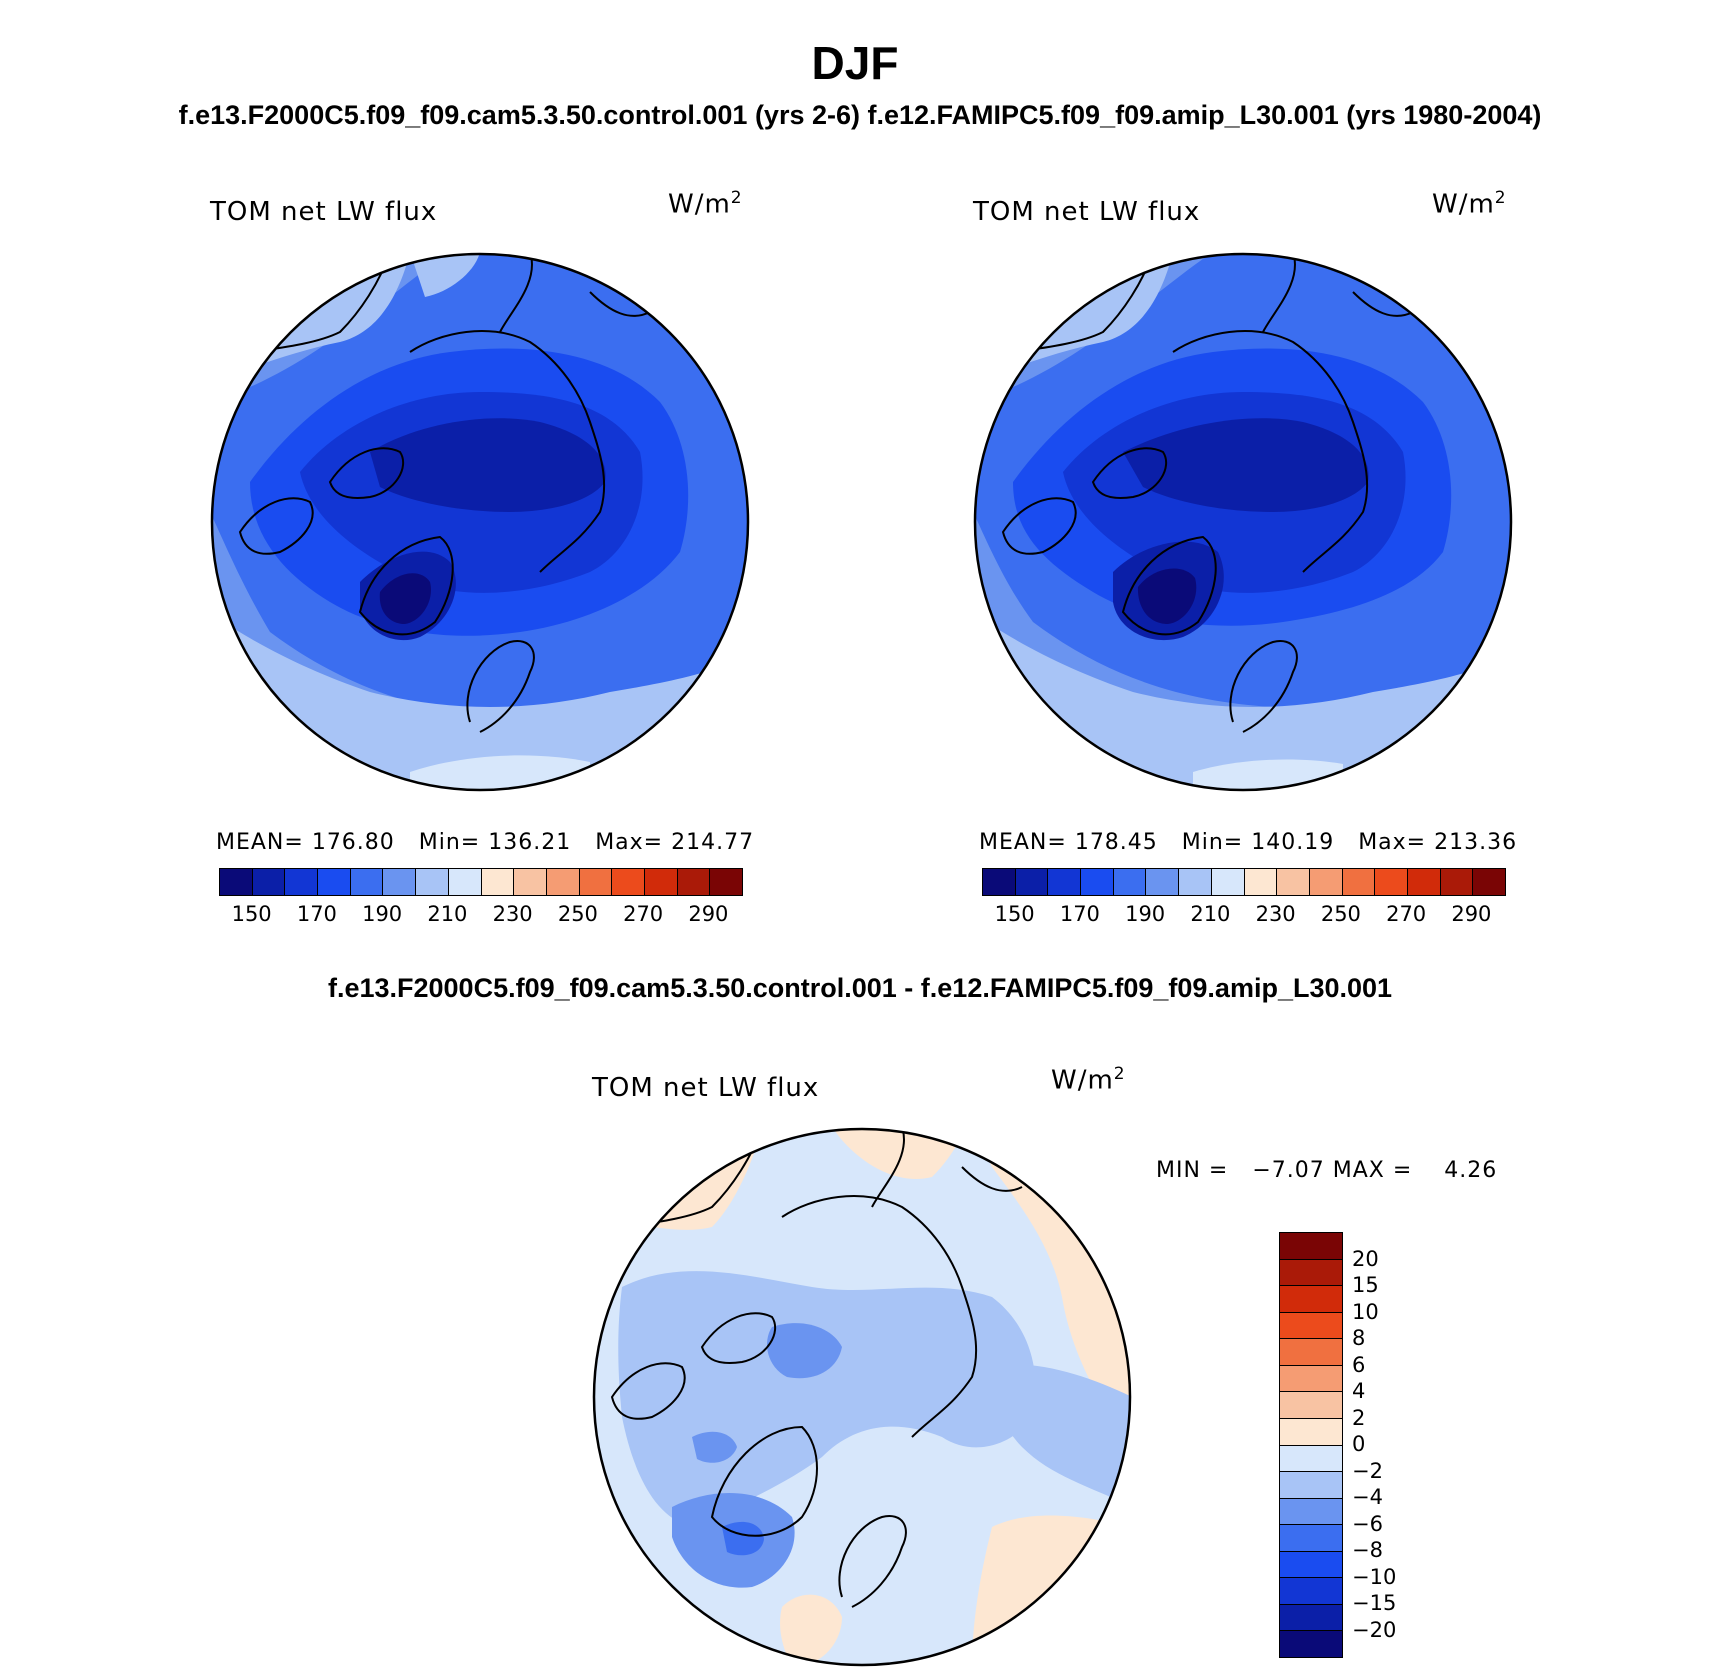 This screenshot has width=1710, height=1667. I want to click on panel-title-control: TOM net LW flux, so click(1087, 212).